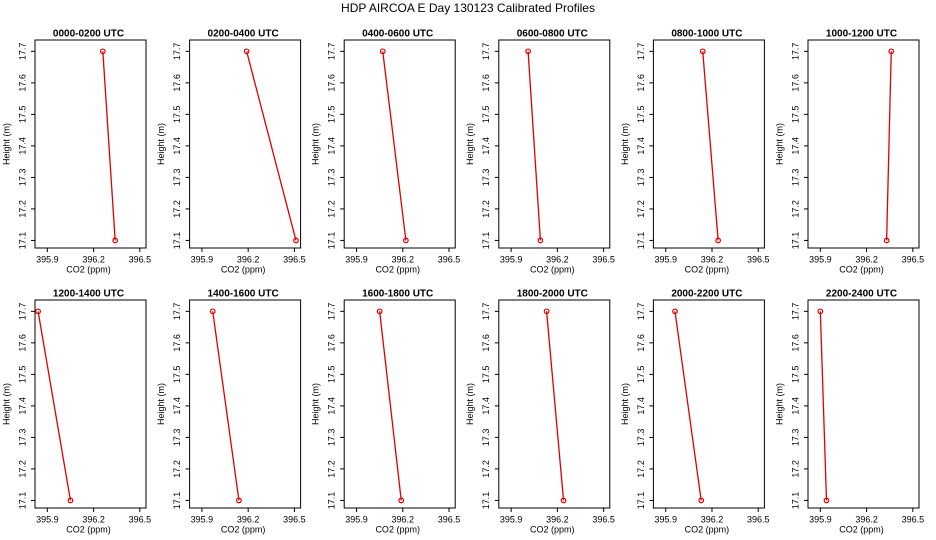  Describe the element at coordinates (706, 294) in the screenshot. I see `panel-title: 2000-2200 UTC` at that location.